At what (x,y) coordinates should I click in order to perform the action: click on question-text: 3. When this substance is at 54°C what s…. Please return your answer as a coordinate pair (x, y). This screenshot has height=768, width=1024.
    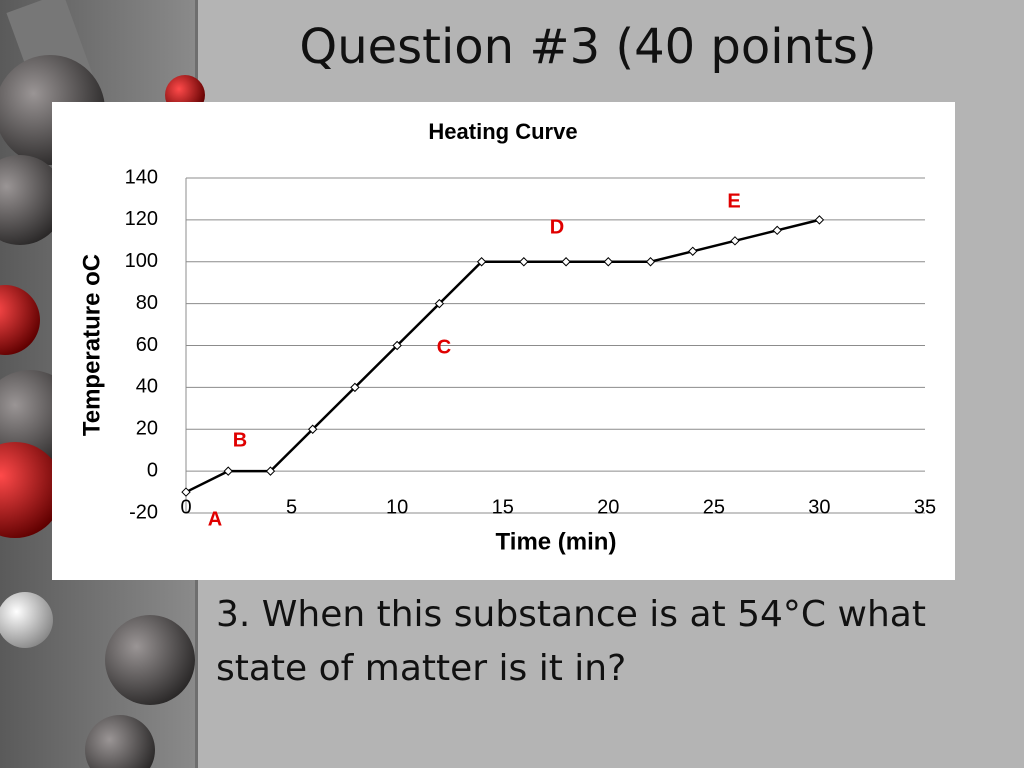
    Looking at the image, I should click on (571, 641).